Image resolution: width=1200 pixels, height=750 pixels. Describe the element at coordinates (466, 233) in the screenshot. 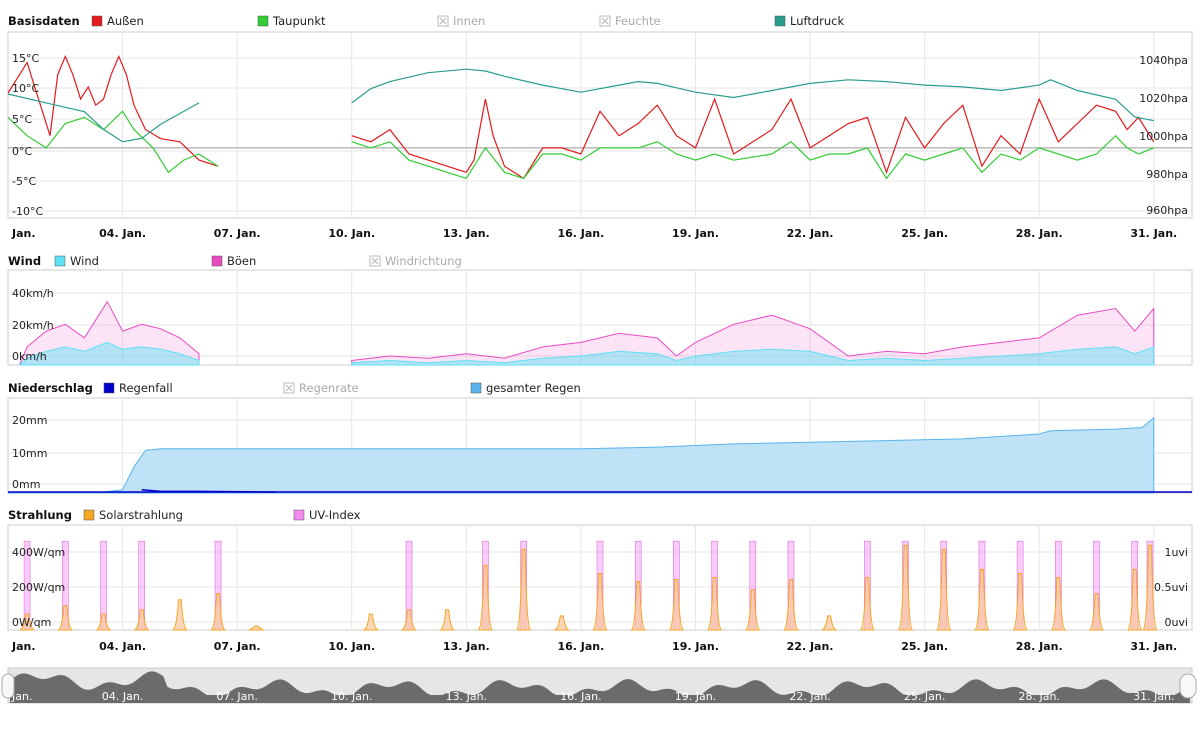

I see `x-tick-label: 13. Jan.` at that location.